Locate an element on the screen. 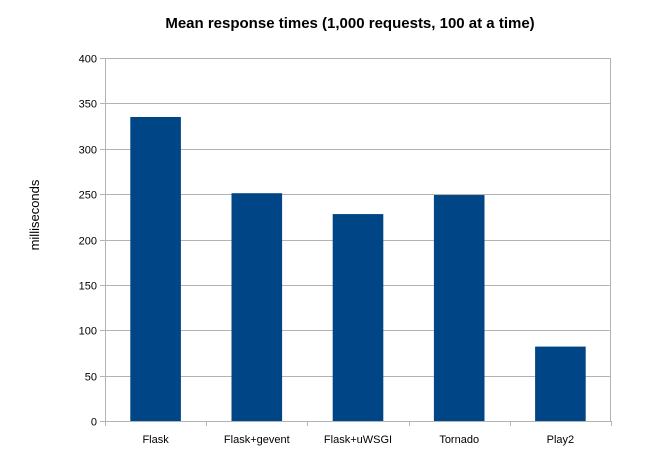 The width and height of the screenshot is (650, 464). y-tick-label: 0 is located at coordinates (94, 423).